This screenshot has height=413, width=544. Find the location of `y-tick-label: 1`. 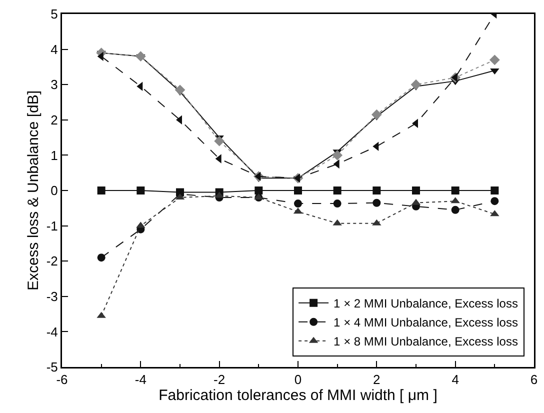

y-tick-label: 1 is located at coordinates (54, 155).